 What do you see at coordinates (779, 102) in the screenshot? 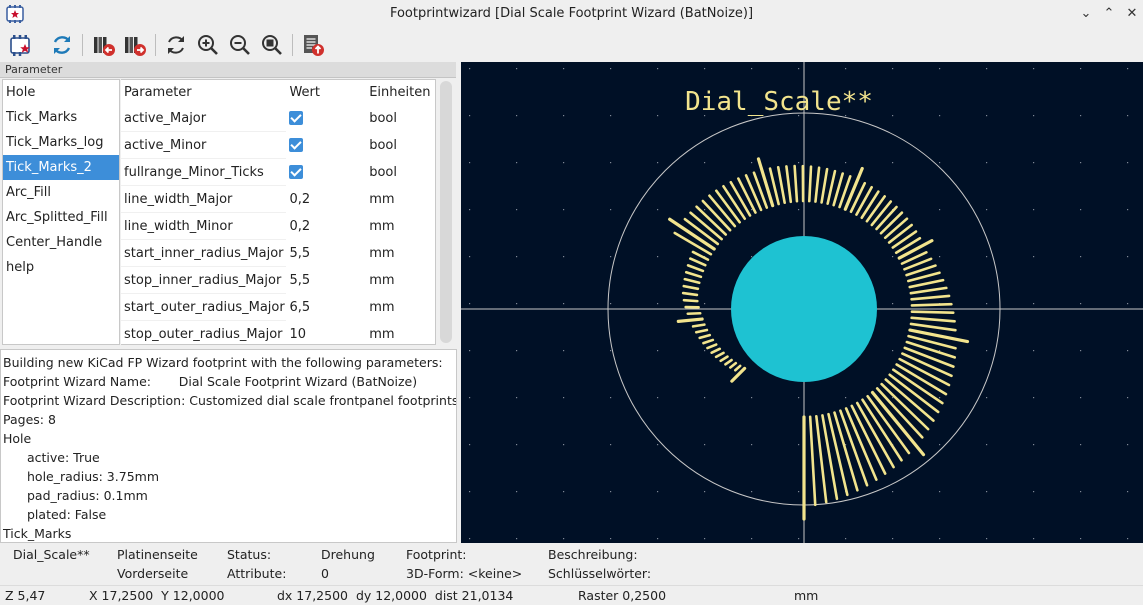
I see `footprint-reference-label: Dial_Scale**` at bounding box center [779, 102].